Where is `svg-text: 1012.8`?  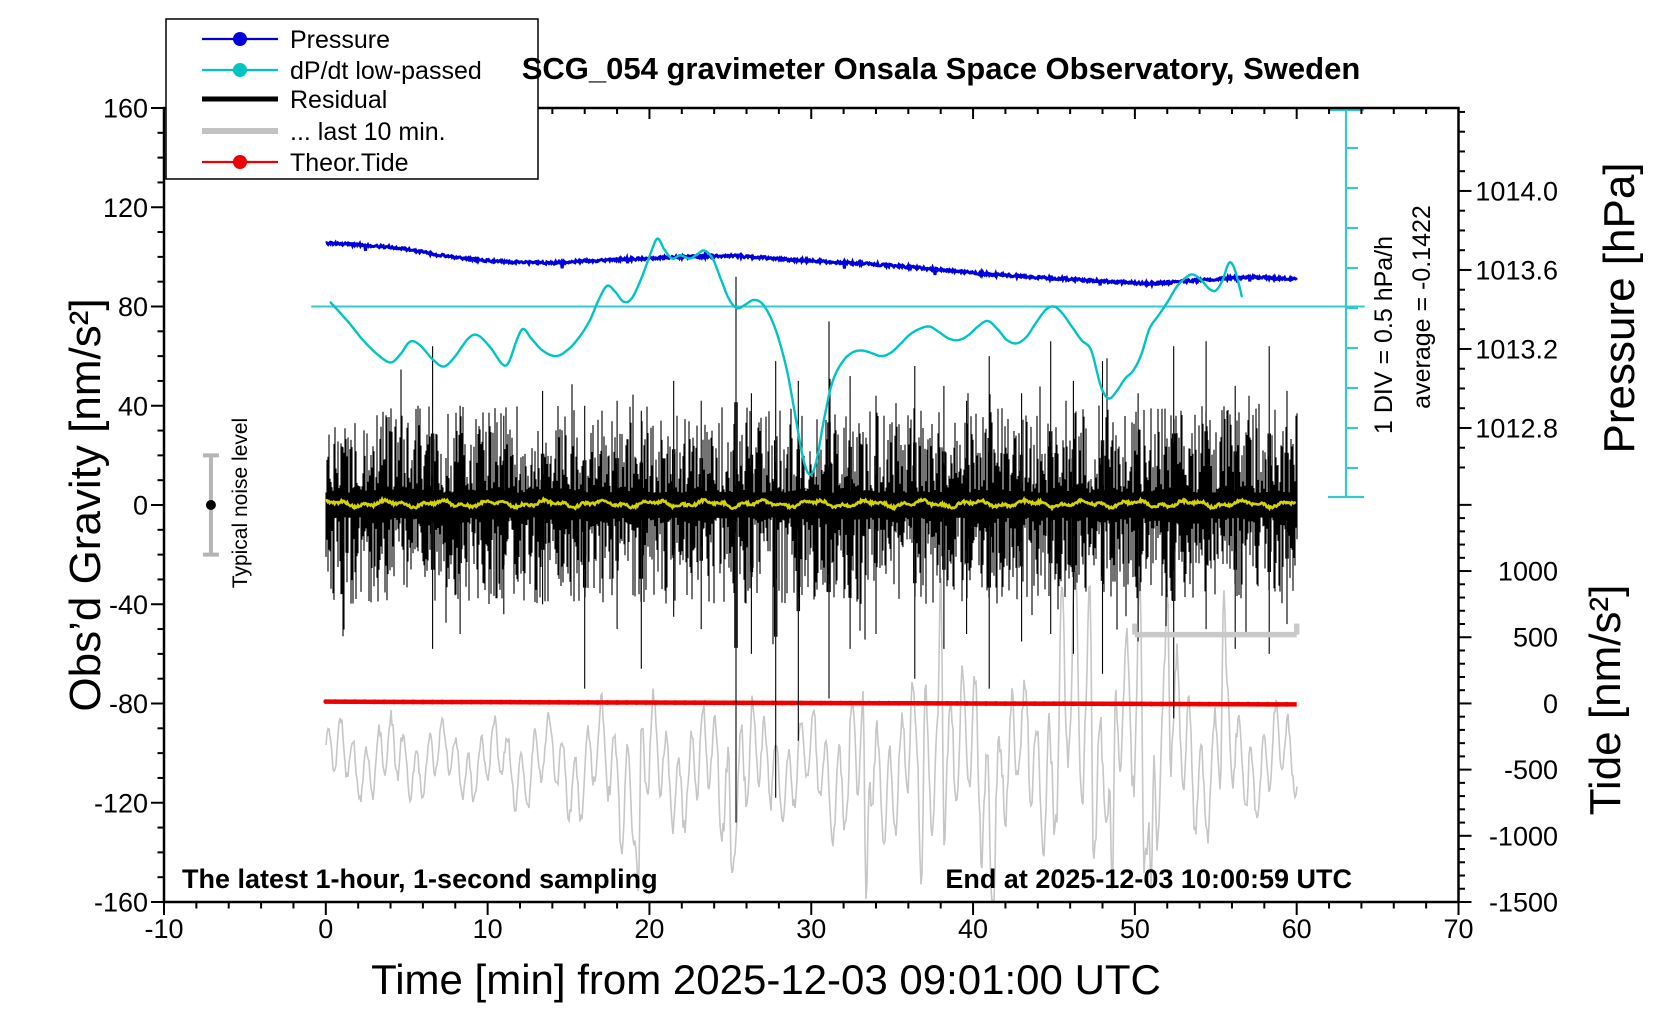 svg-text: 1012.8 is located at coordinates (1516, 428).